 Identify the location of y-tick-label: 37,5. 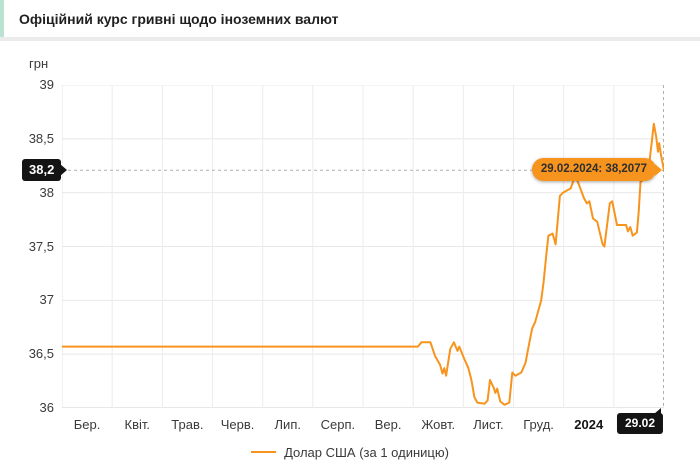
(41, 246).